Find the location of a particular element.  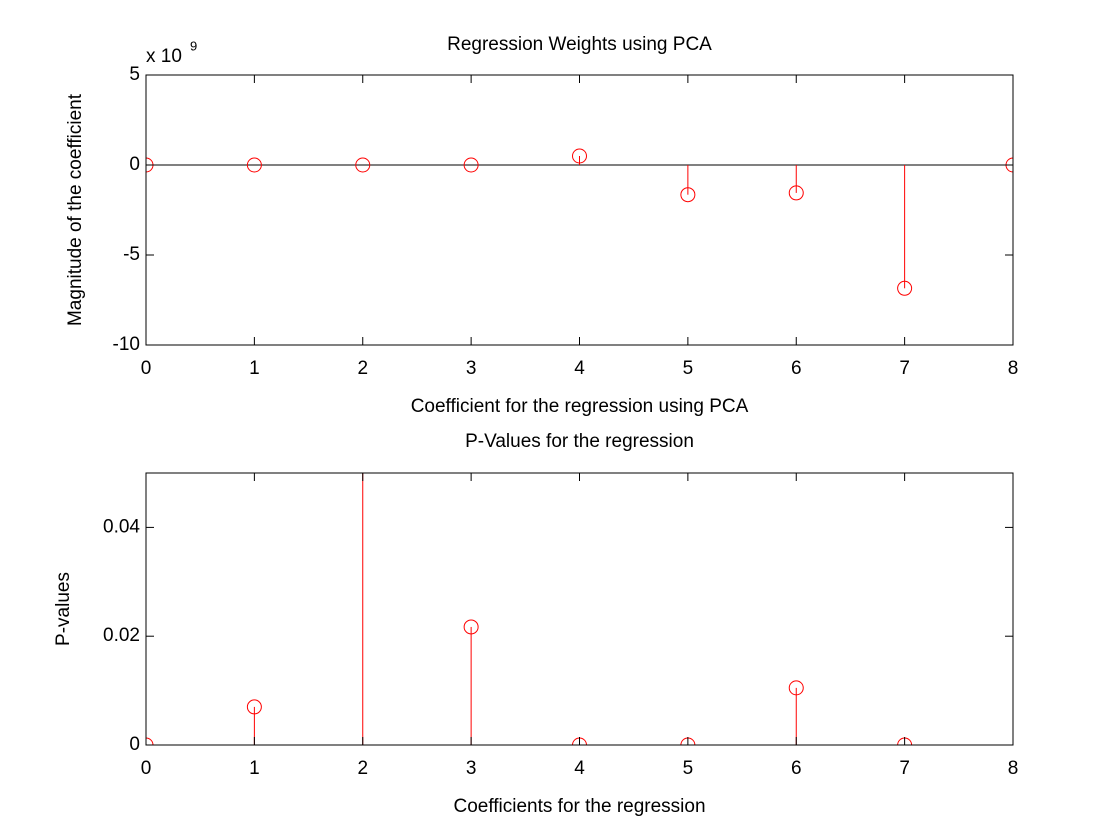

y-tick-label: -5 is located at coordinates (131, 254).